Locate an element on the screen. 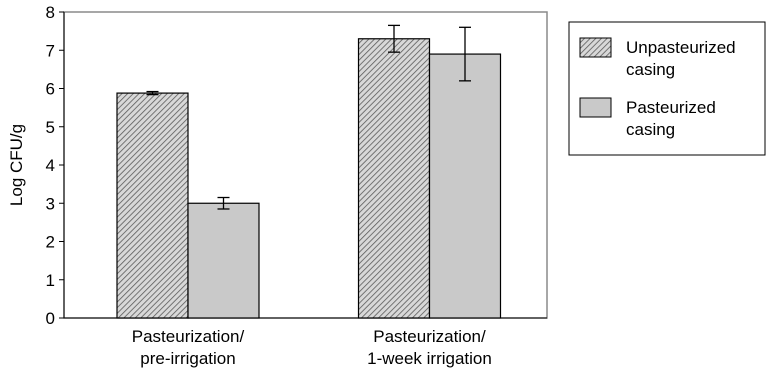 Image resolution: width=766 pixels, height=376 pixels. legend-swatch-pasteurized is located at coordinates (595, 107).